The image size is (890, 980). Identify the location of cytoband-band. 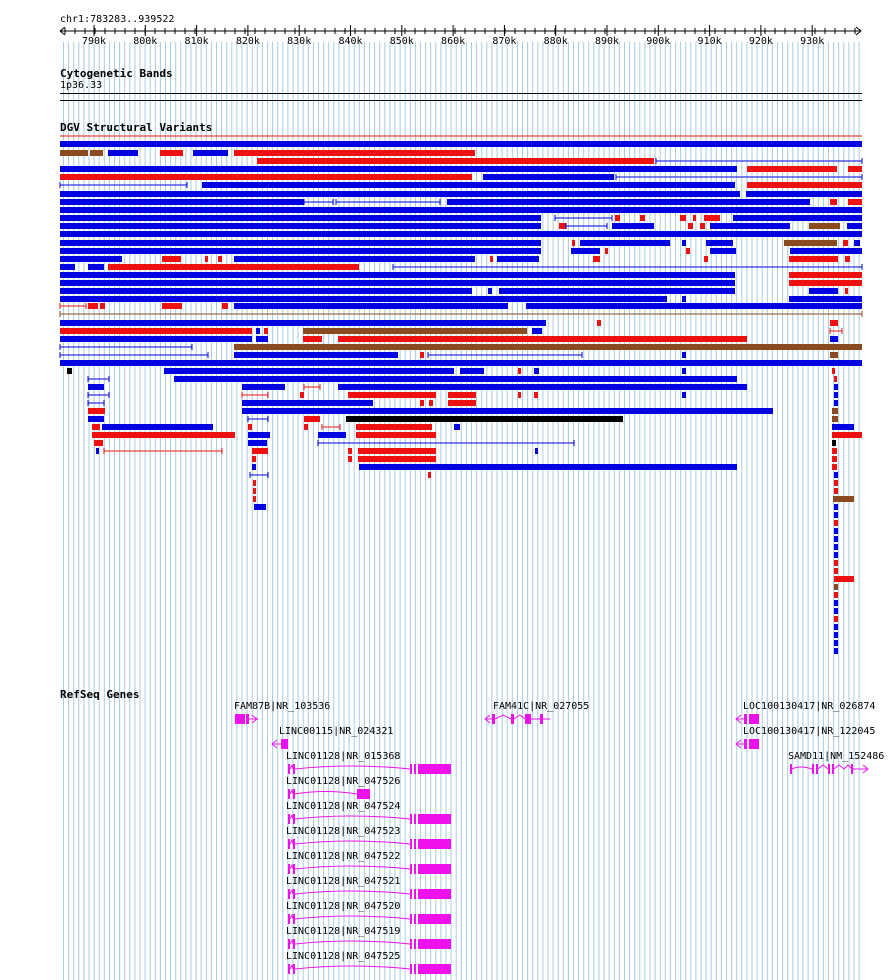
(461, 93).